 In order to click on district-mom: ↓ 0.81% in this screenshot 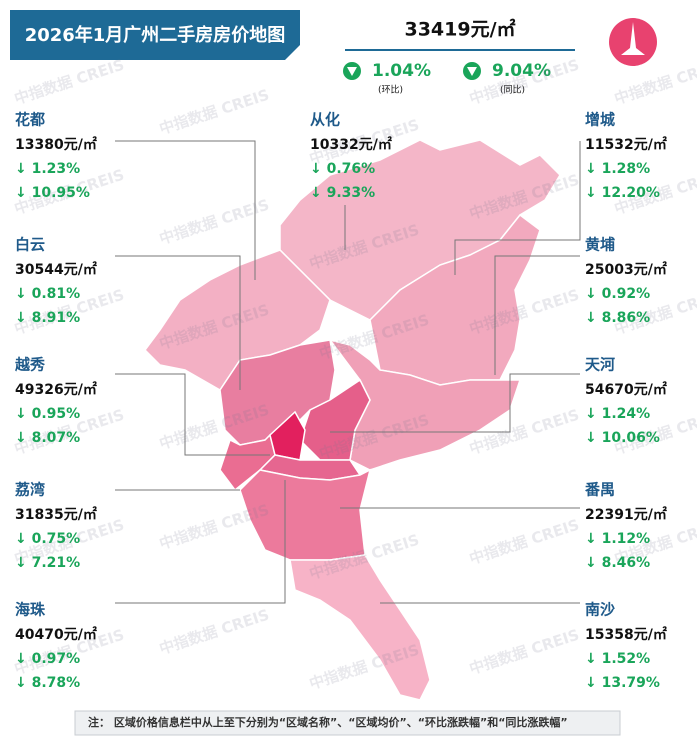, I will do `click(47, 294)`.